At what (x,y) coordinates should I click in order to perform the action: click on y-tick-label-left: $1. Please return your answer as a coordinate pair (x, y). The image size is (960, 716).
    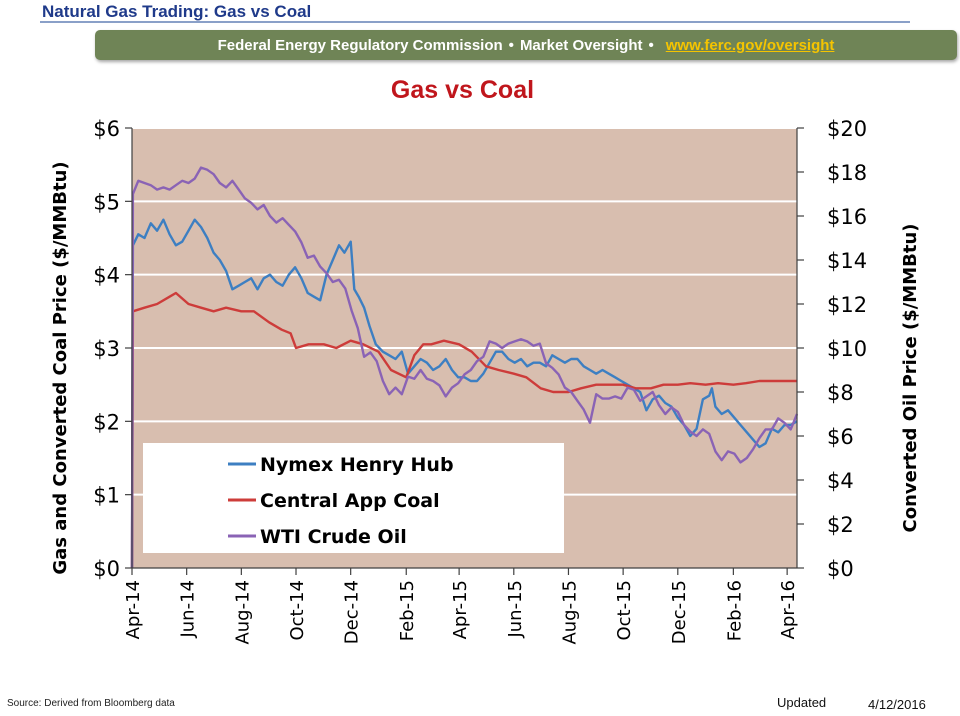
    Looking at the image, I should click on (106, 496).